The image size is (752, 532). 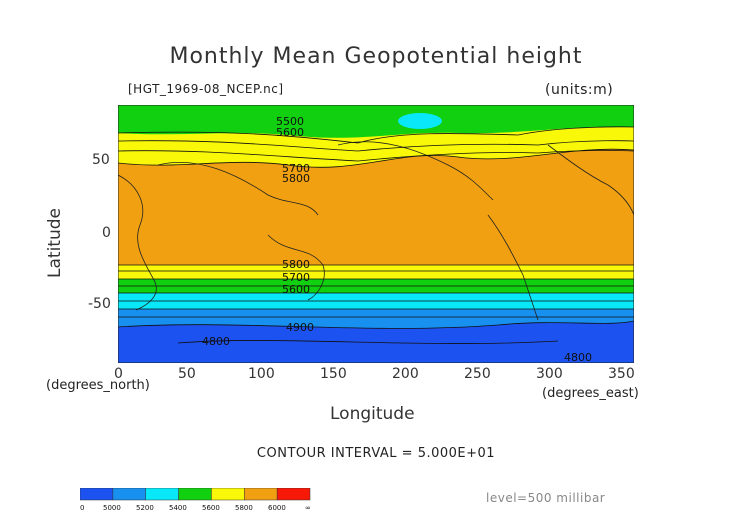 What do you see at coordinates (300, 327) in the screenshot?
I see `contour-label: 4900` at bounding box center [300, 327].